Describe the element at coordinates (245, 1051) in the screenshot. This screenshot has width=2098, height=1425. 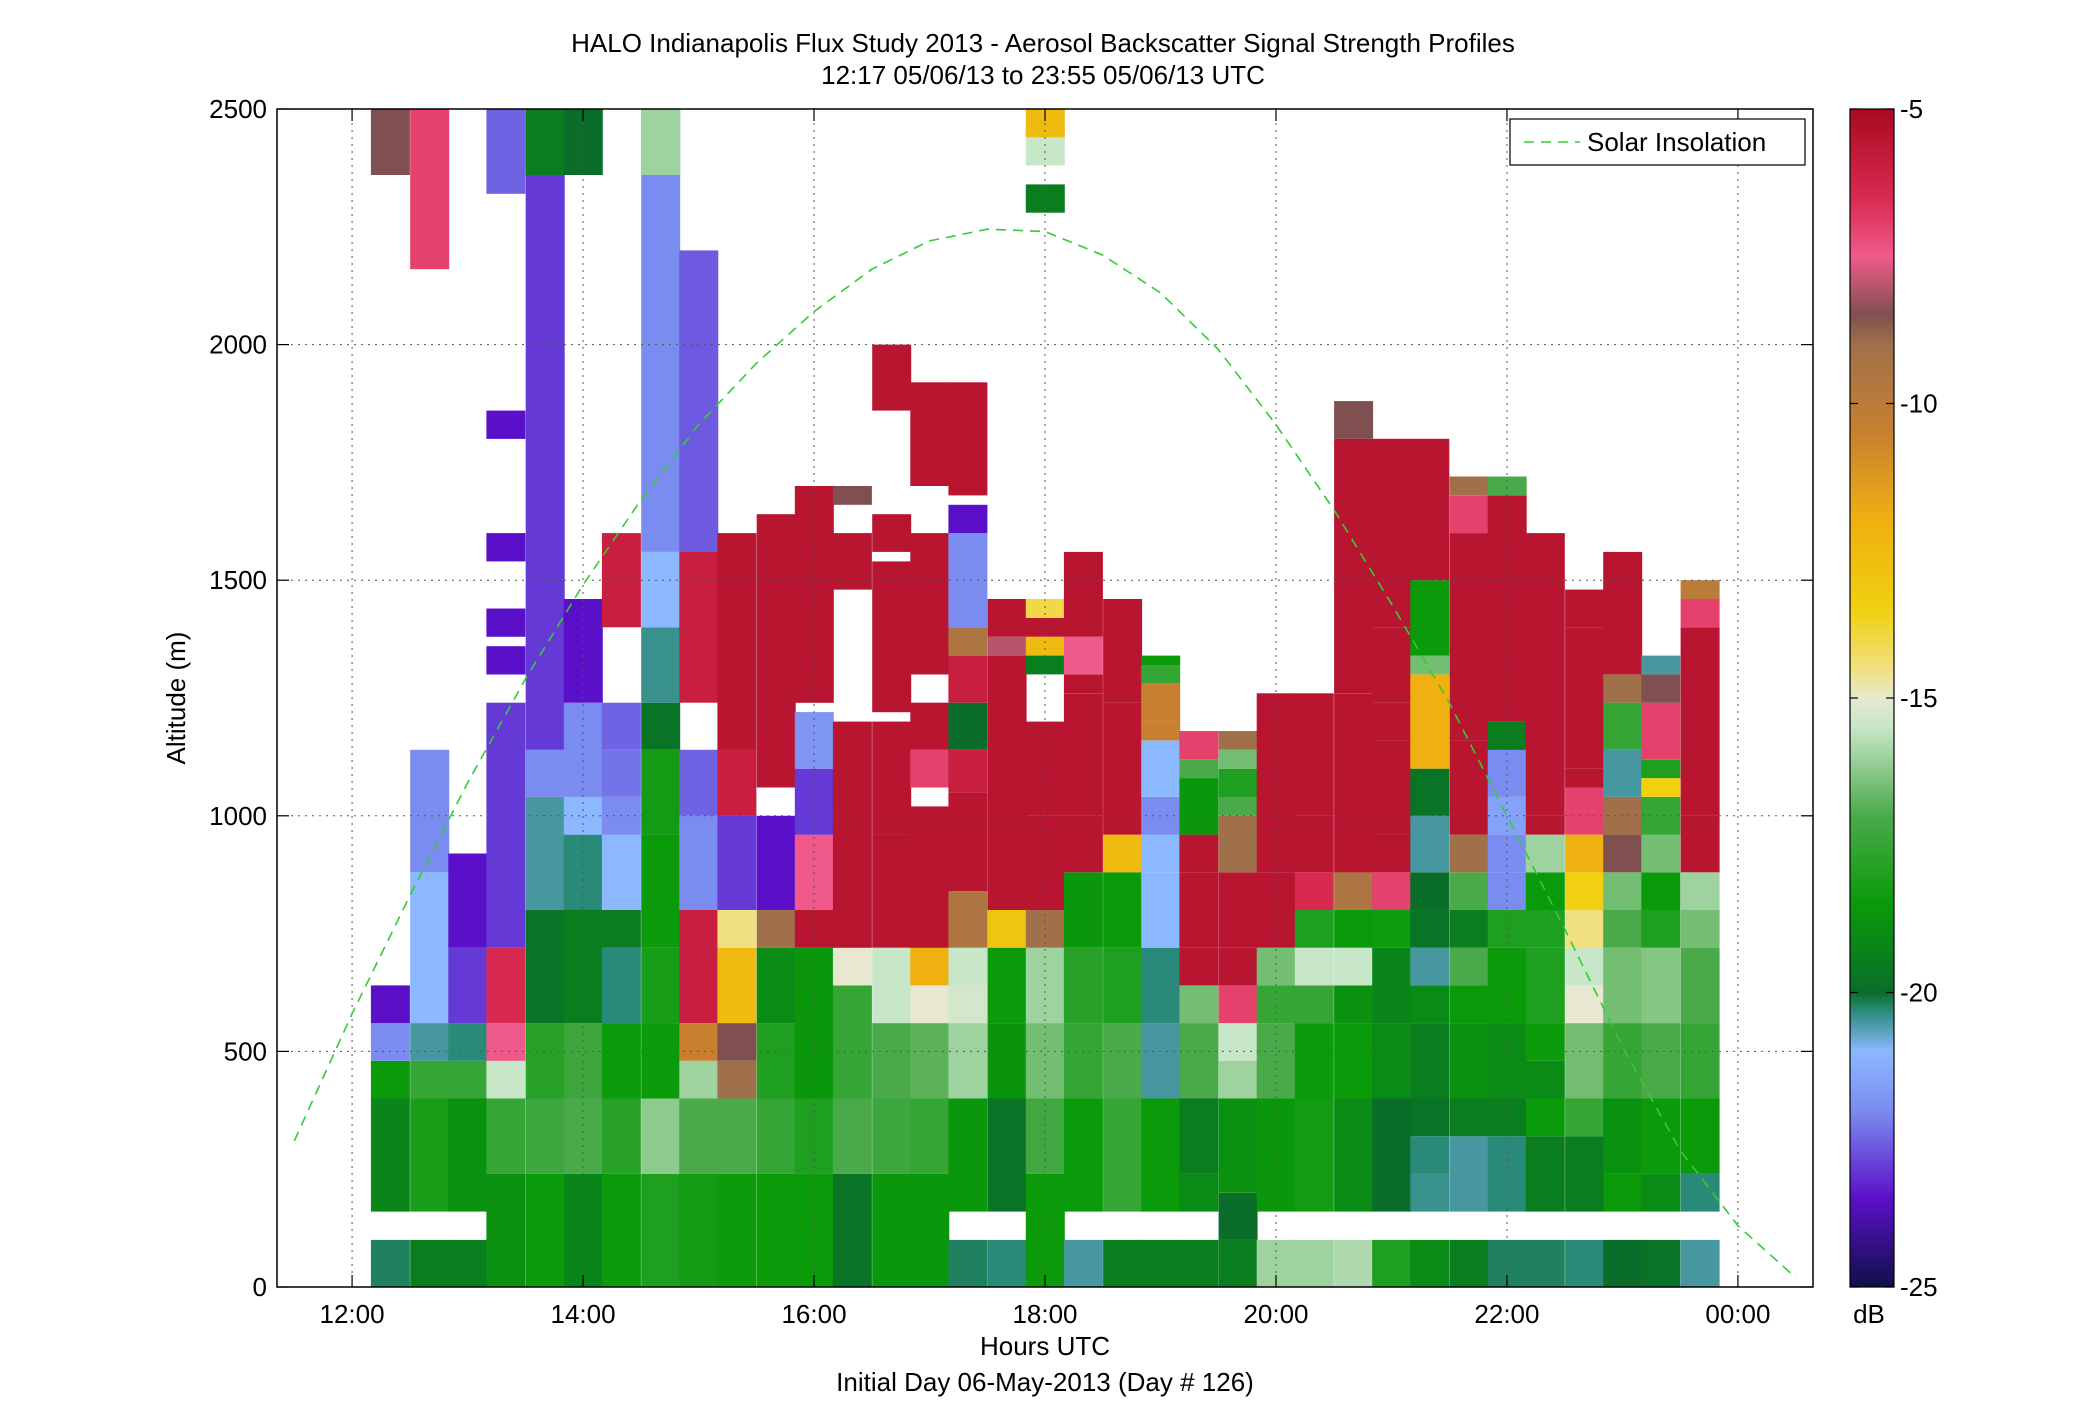
I see `y-tick-label: 500` at that location.